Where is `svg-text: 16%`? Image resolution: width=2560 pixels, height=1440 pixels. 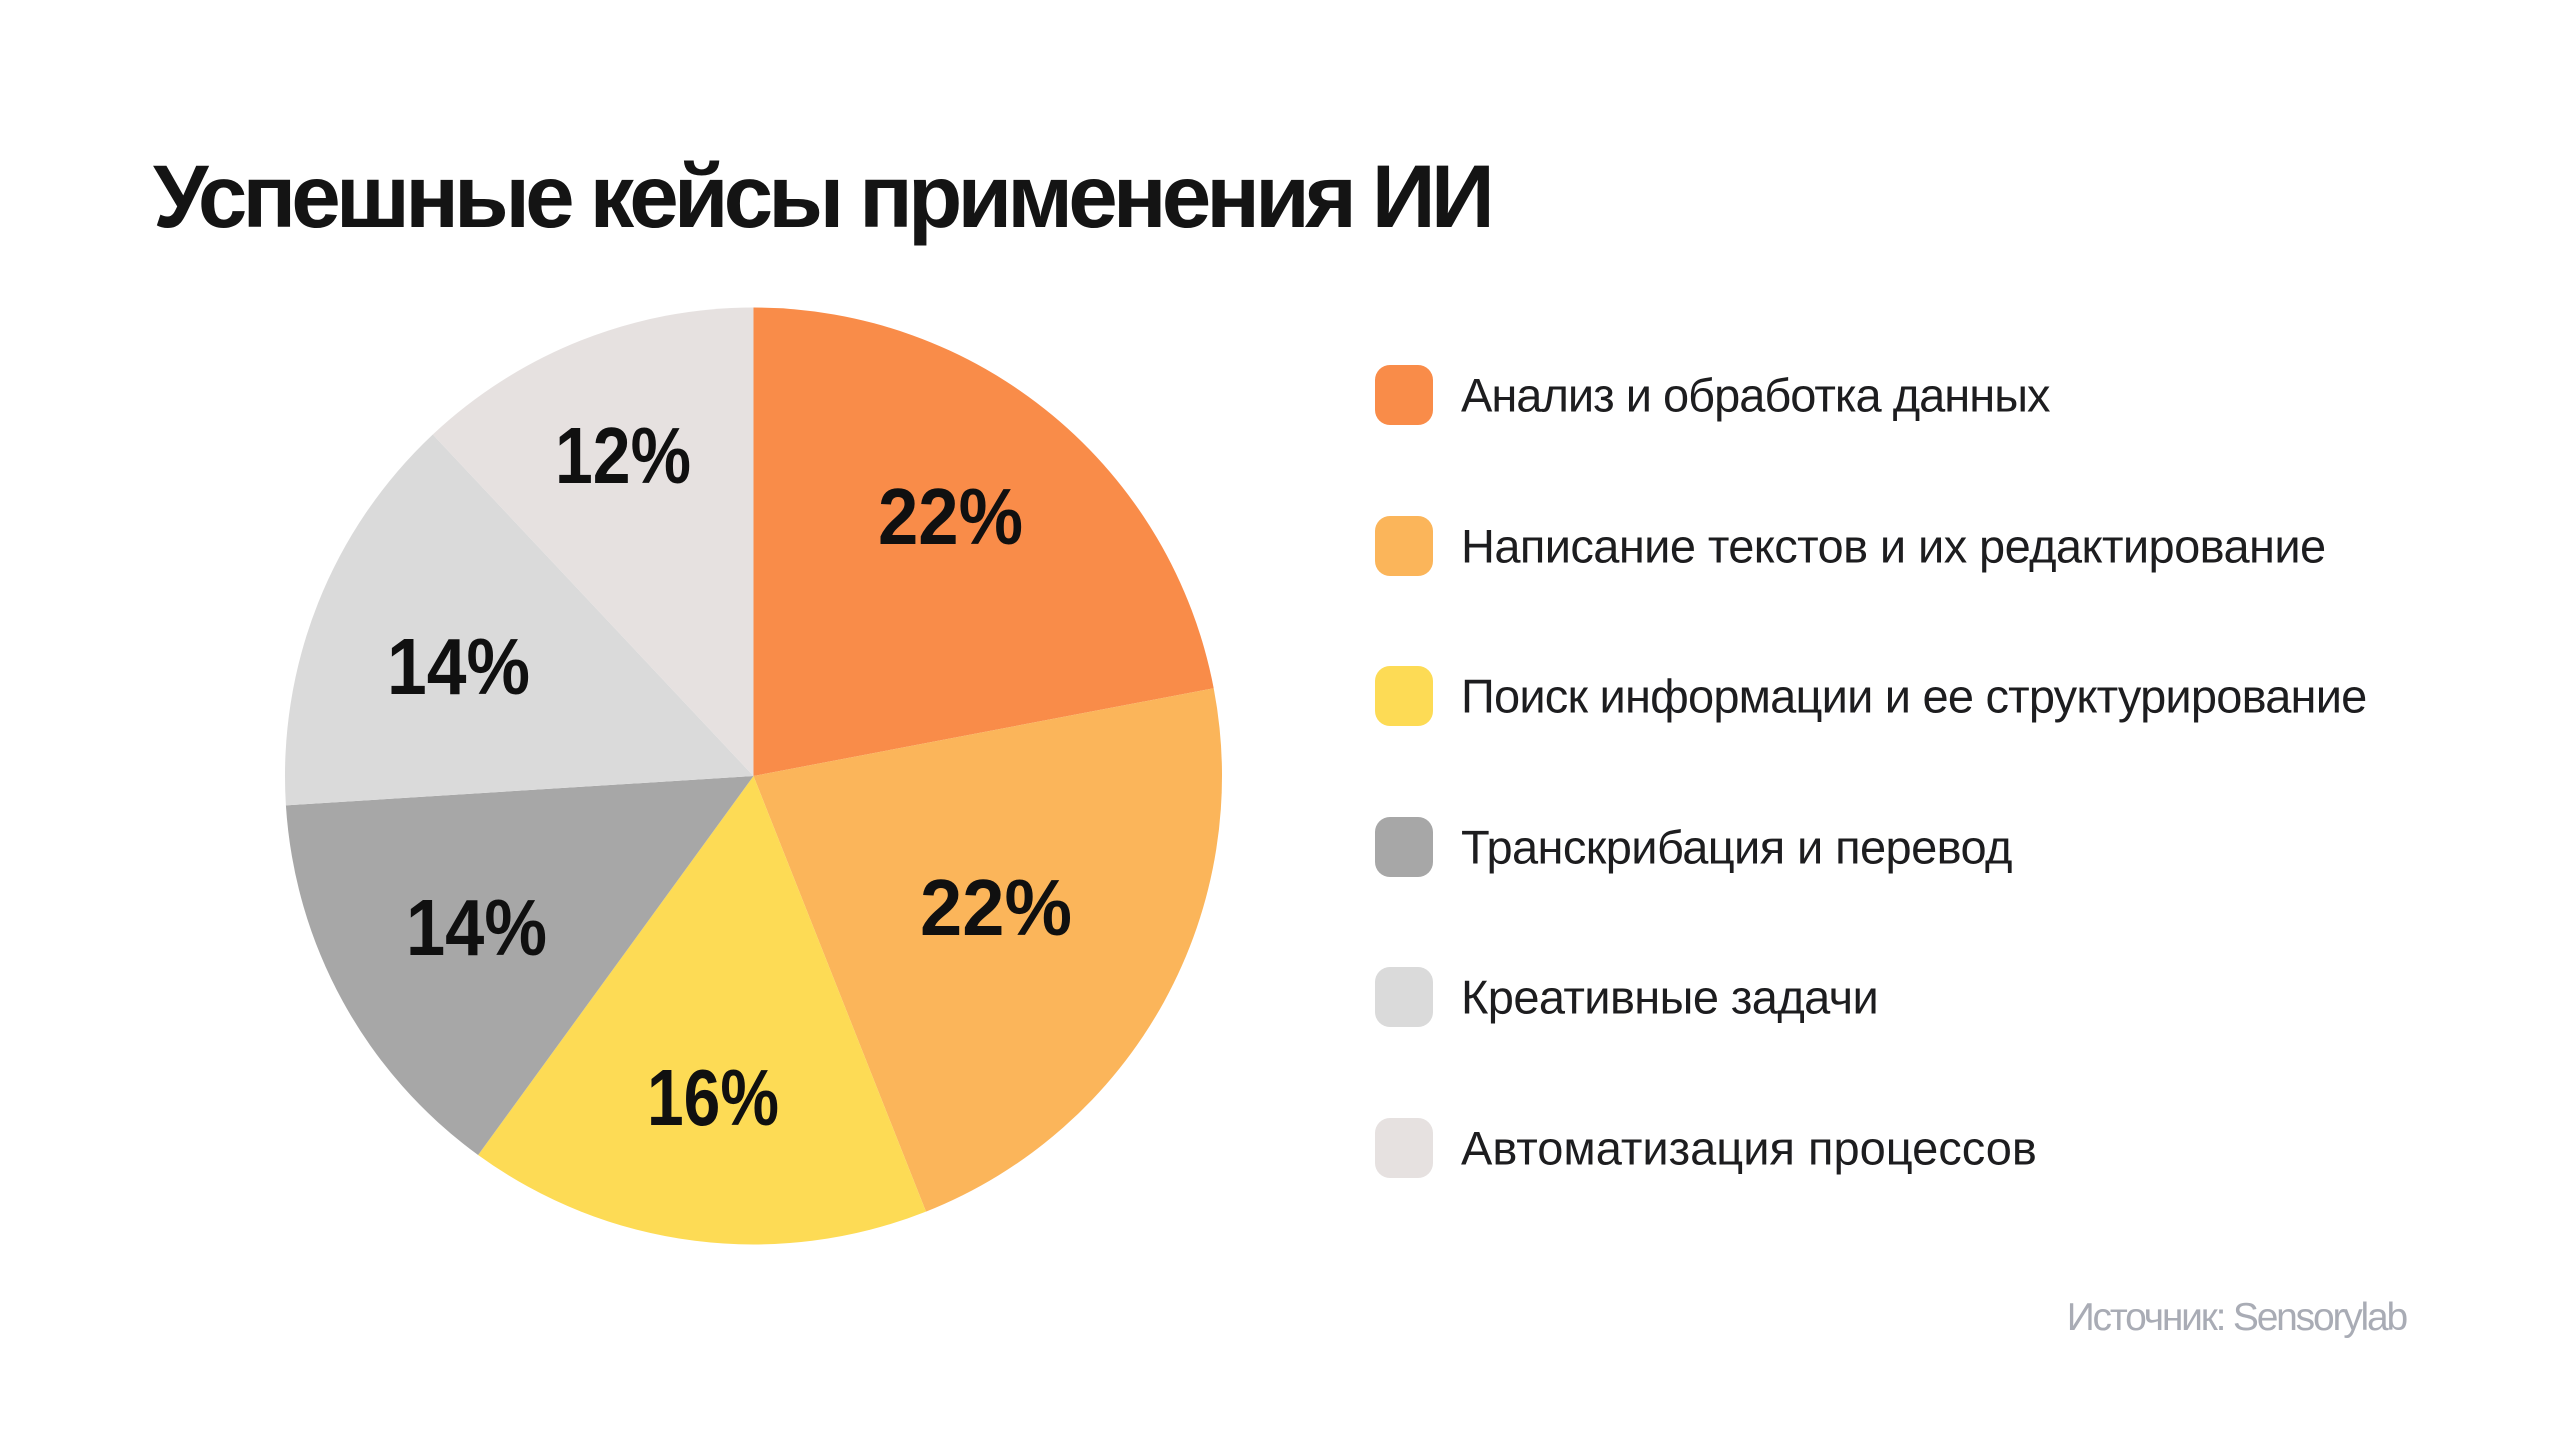 svg-text: 16% is located at coordinates (713, 1097).